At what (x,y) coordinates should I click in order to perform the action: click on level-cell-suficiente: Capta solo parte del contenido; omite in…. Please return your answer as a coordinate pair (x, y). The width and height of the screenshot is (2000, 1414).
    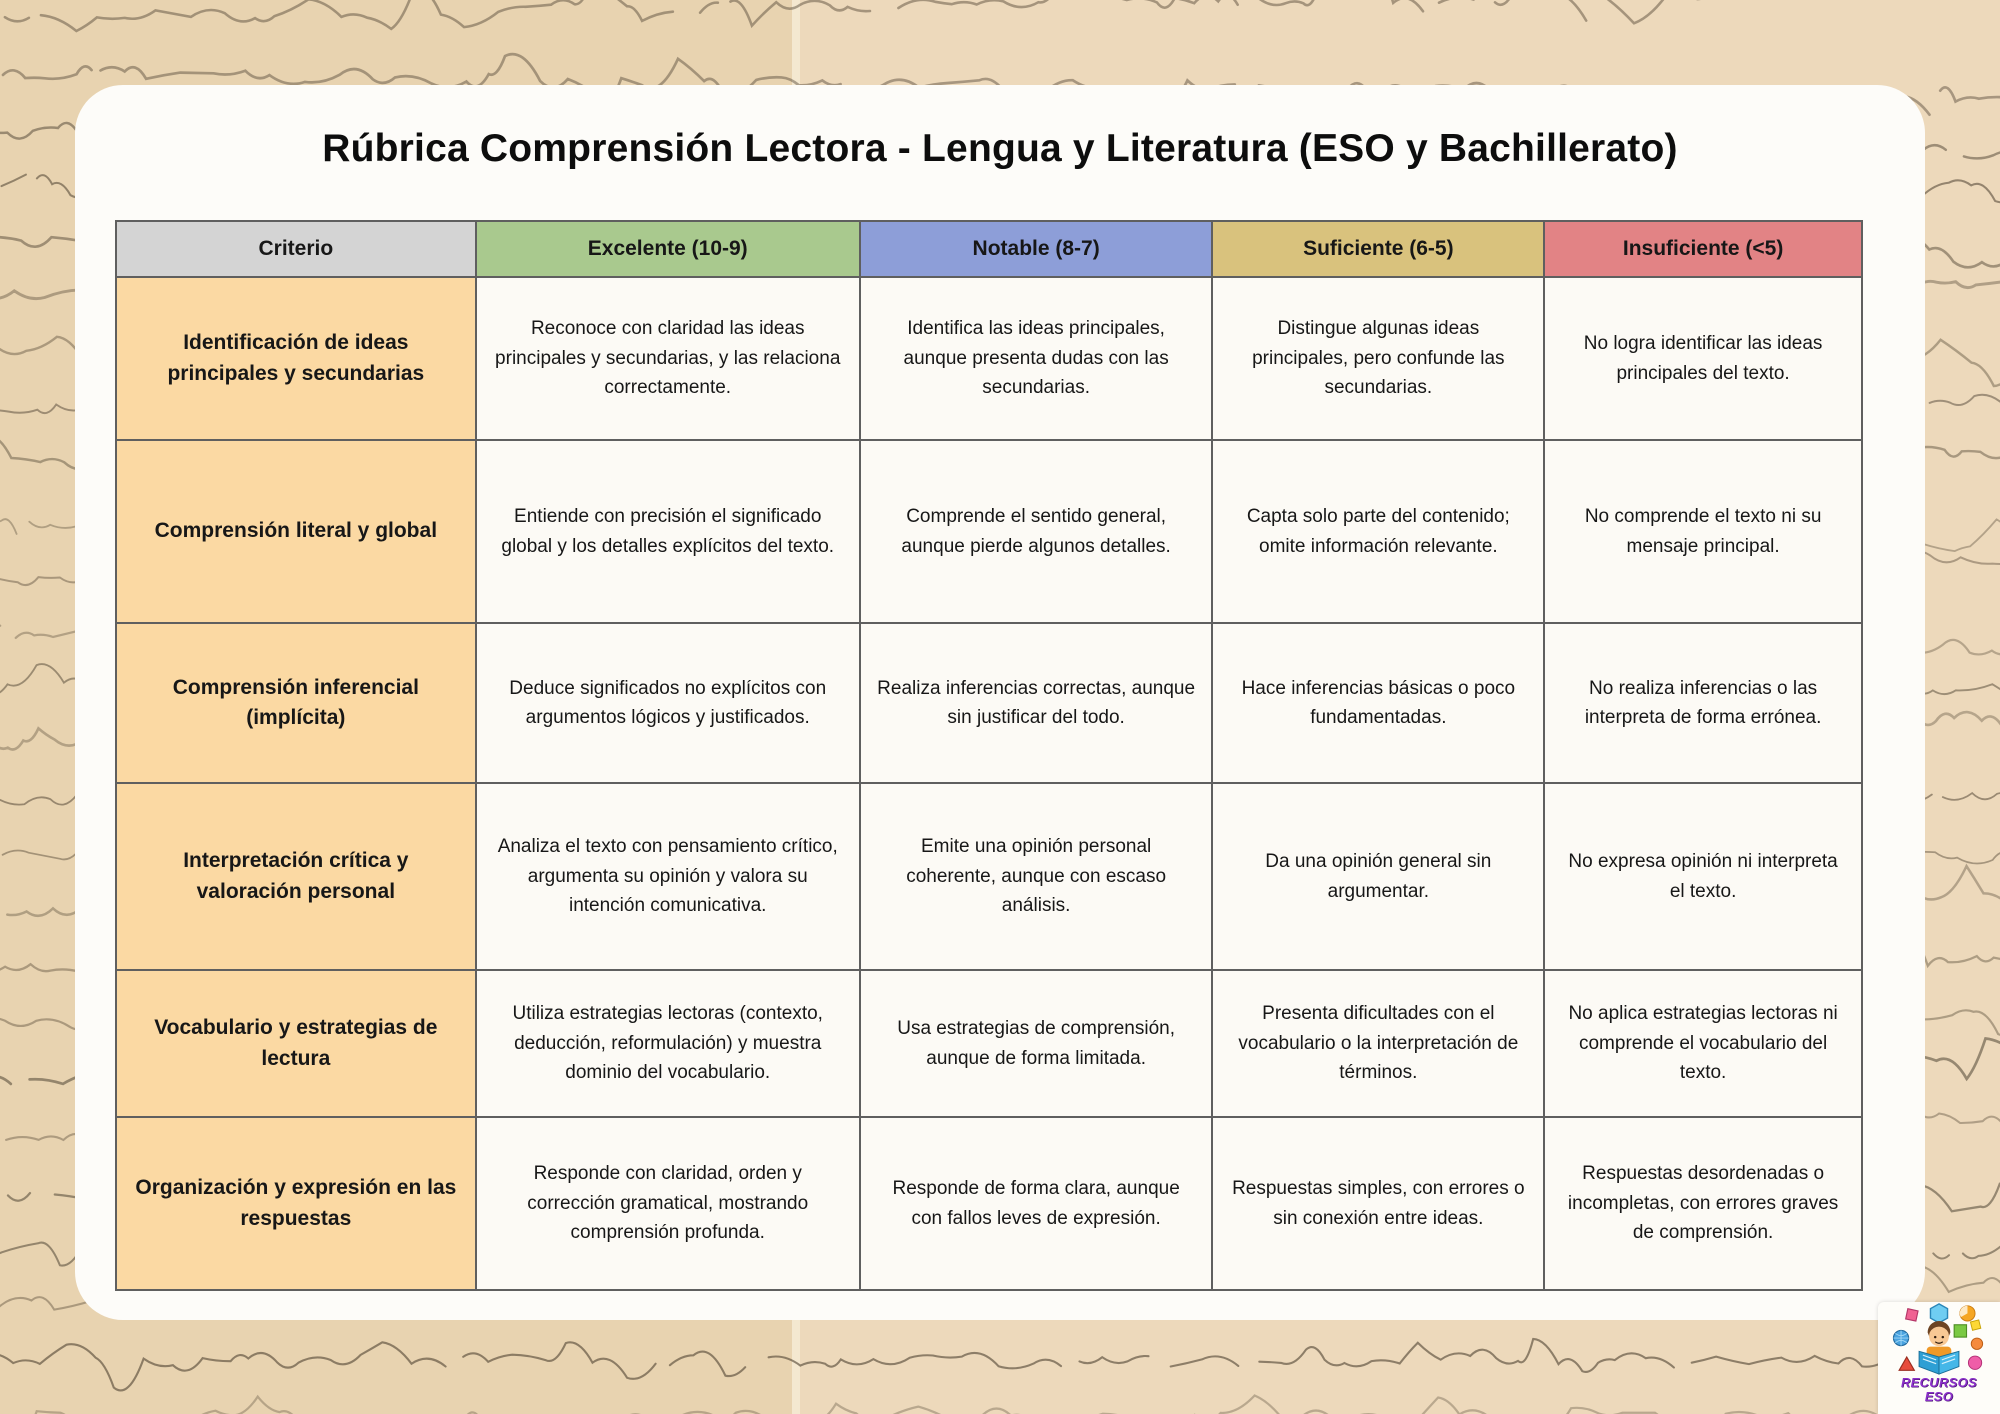
    Looking at the image, I should click on (1378, 531).